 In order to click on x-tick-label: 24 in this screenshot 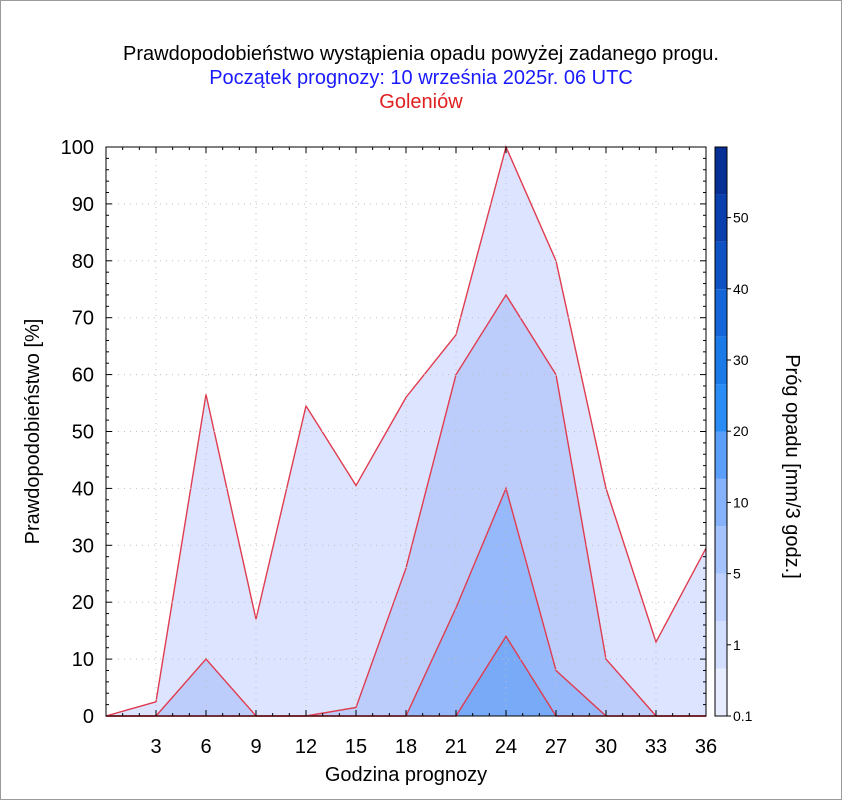, I will do `click(506, 747)`.